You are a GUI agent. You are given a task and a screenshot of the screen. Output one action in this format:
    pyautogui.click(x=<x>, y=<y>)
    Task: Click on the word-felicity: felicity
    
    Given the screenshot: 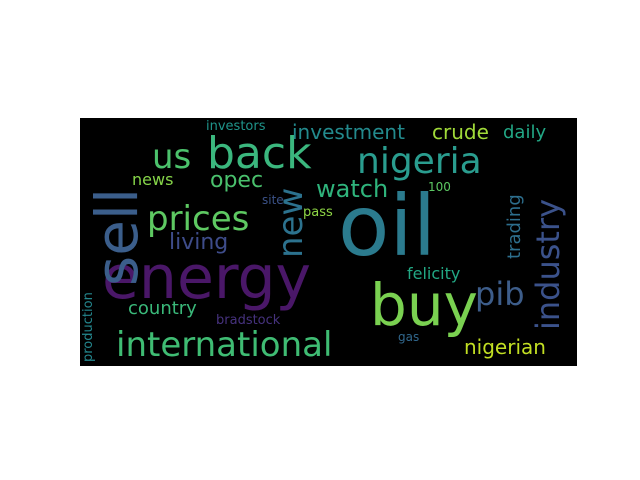 What is the action you would take?
    pyautogui.click(x=434, y=273)
    